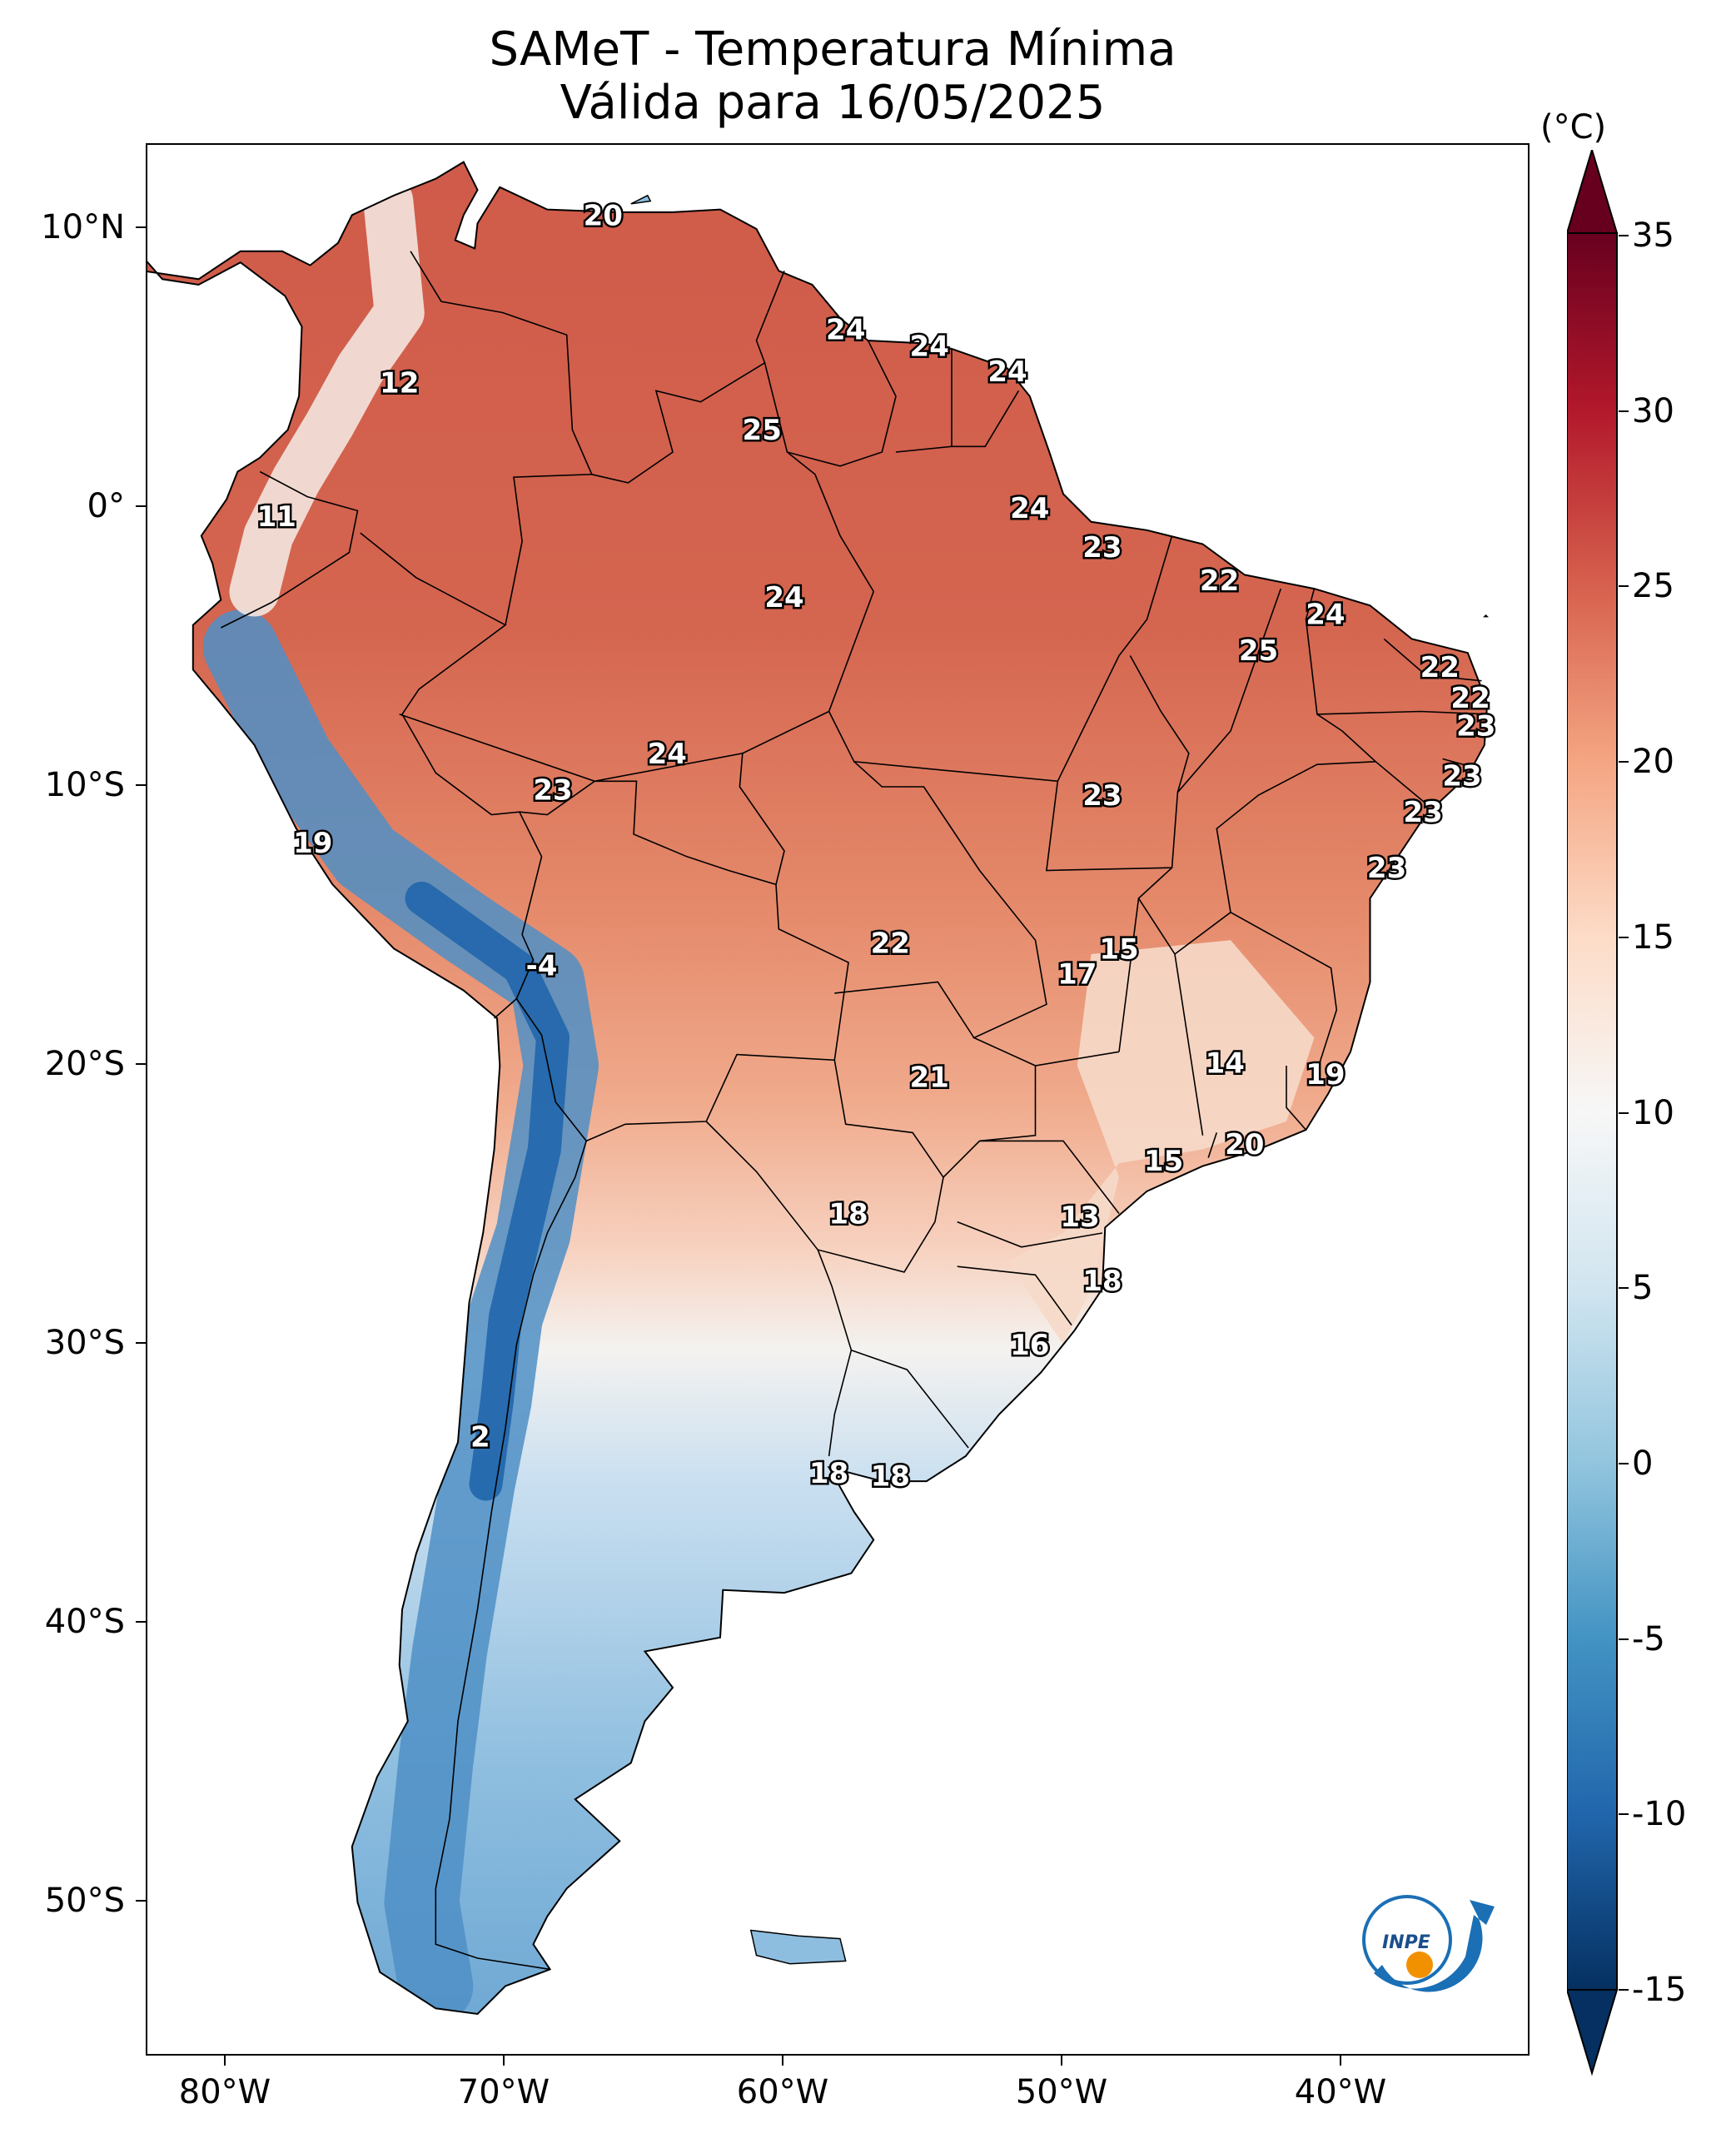  I want to click on colorbar-tick-label: 0, so click(1643, 1463).